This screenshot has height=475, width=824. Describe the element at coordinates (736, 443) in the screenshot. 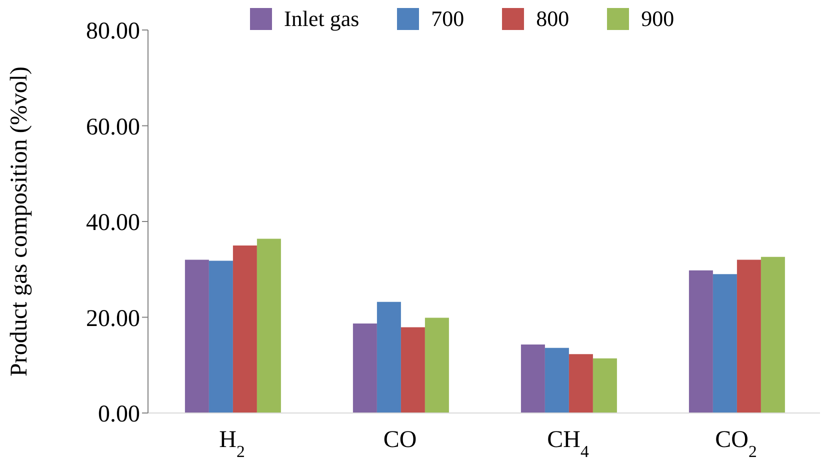

I see `x-tick-label: CO$_{2}$` at that location.